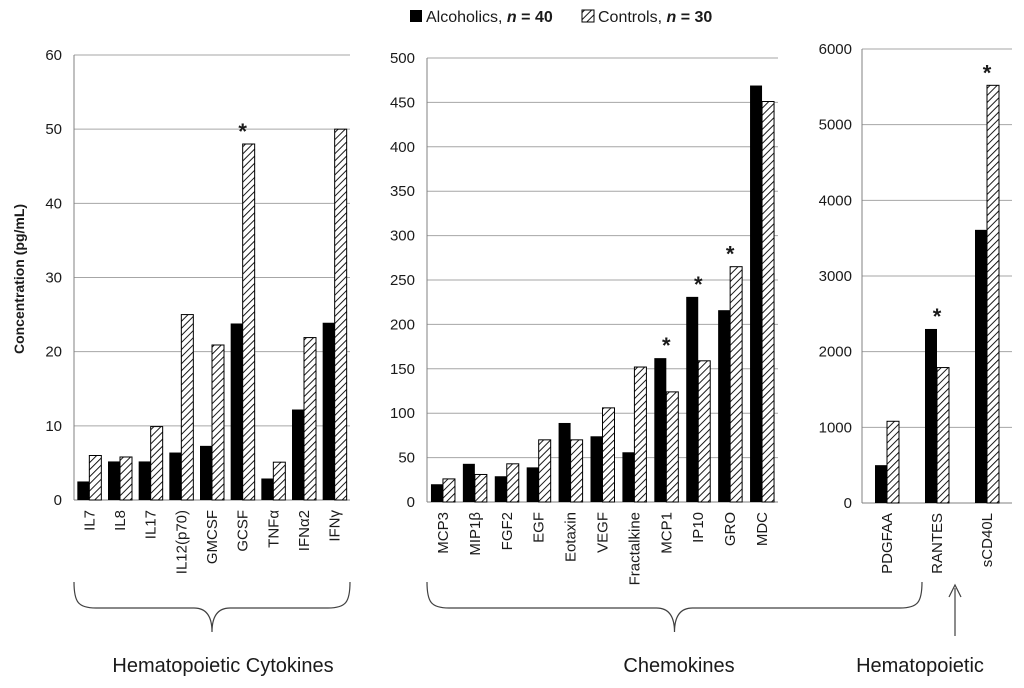 The height and width of the screenshot is (688, 1024). I want to click on bar-alcoholics-mip1, so click(468, 482).